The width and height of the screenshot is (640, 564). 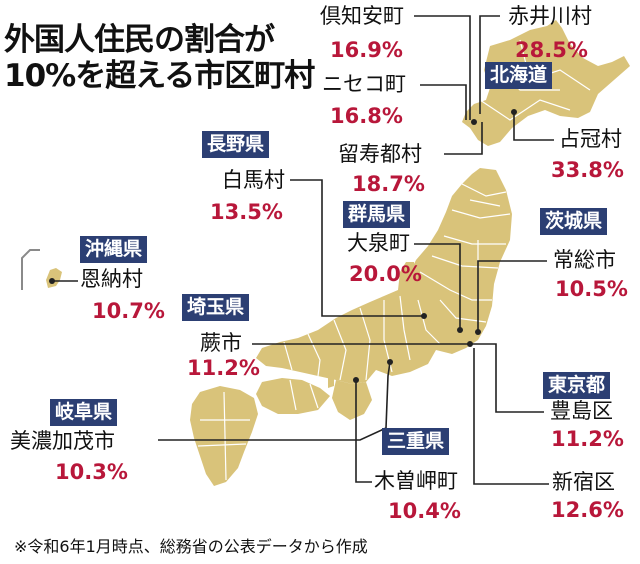 I want to click on leader-akaigawa, so click(x=489, y=64).